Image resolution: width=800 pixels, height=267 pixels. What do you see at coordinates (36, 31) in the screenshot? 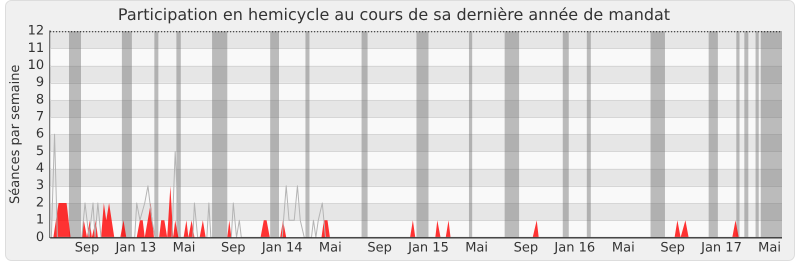
I see `y-tick-label: 12` at bounding box center [36, 31].